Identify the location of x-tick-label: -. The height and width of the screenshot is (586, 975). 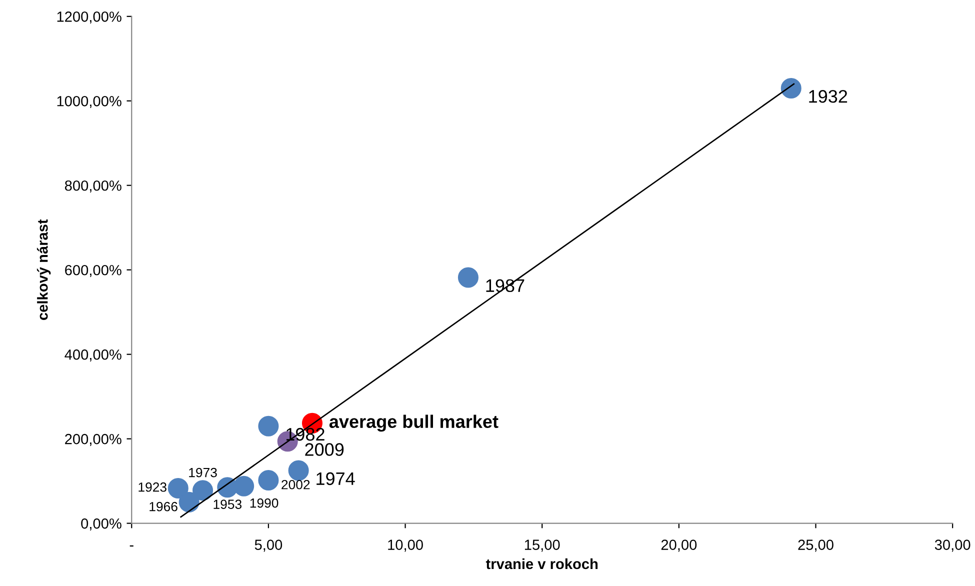
(132, 546).